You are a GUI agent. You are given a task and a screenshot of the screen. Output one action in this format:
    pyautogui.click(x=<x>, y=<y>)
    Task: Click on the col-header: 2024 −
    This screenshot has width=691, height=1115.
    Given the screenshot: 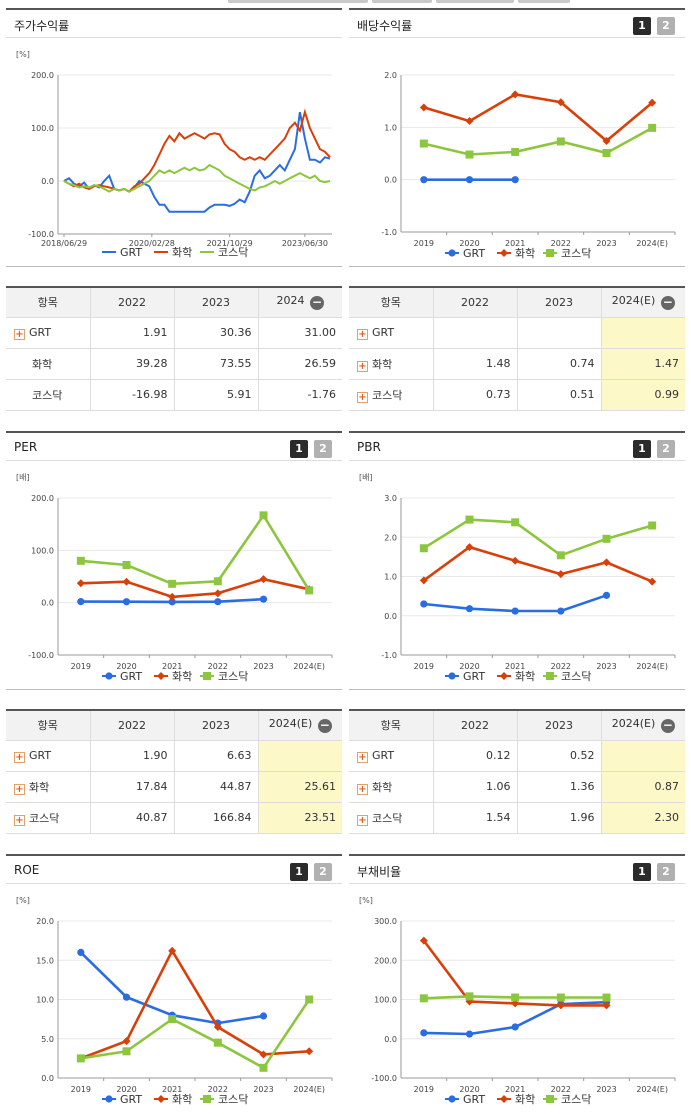 What is the action you would take?
    pyautogui.click(x=299, y=302)
    